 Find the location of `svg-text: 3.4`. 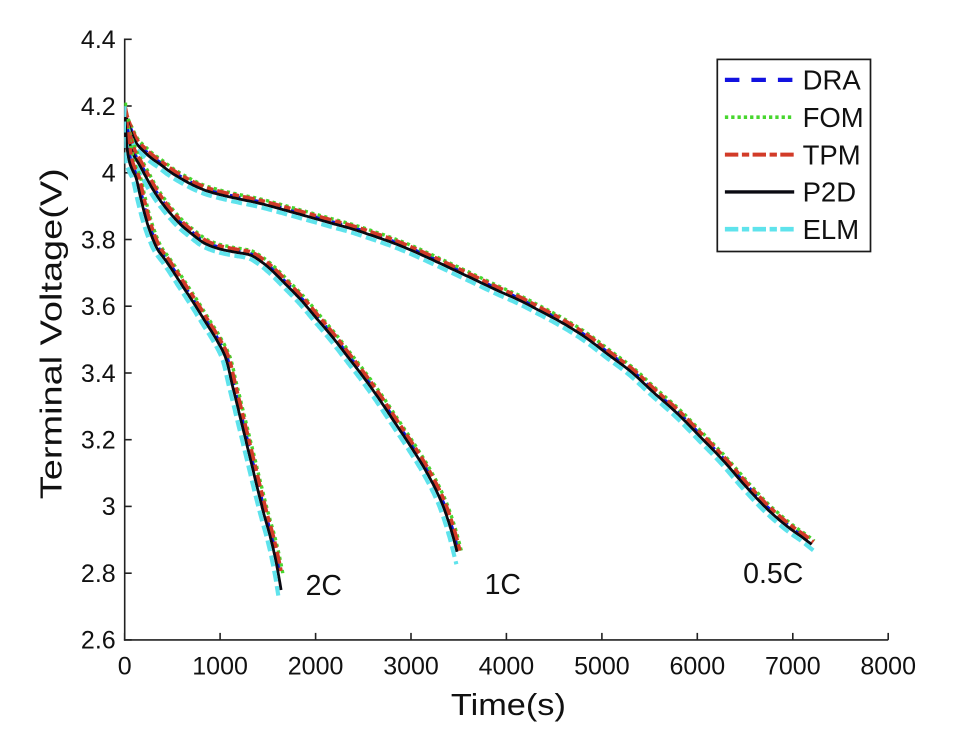

svg-text: 3.4 is located at coordinates (98, 374).